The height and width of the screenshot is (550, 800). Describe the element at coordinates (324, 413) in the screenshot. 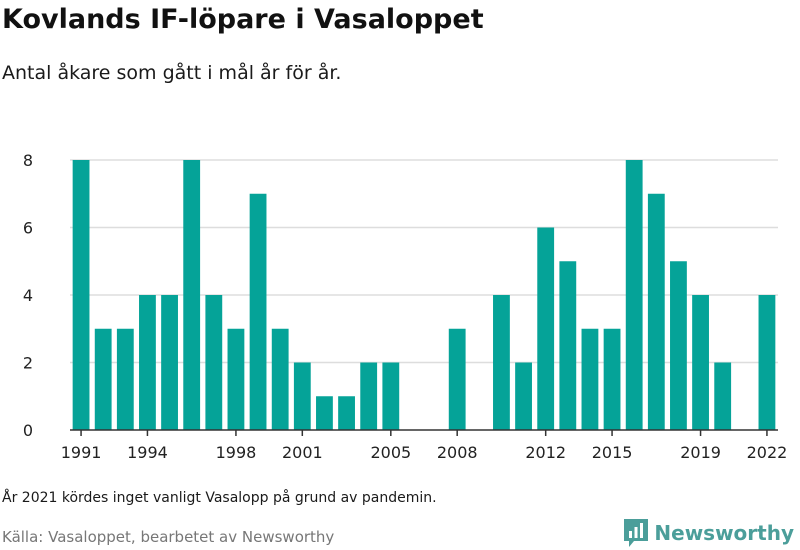

I see `bar-2002` at that location.